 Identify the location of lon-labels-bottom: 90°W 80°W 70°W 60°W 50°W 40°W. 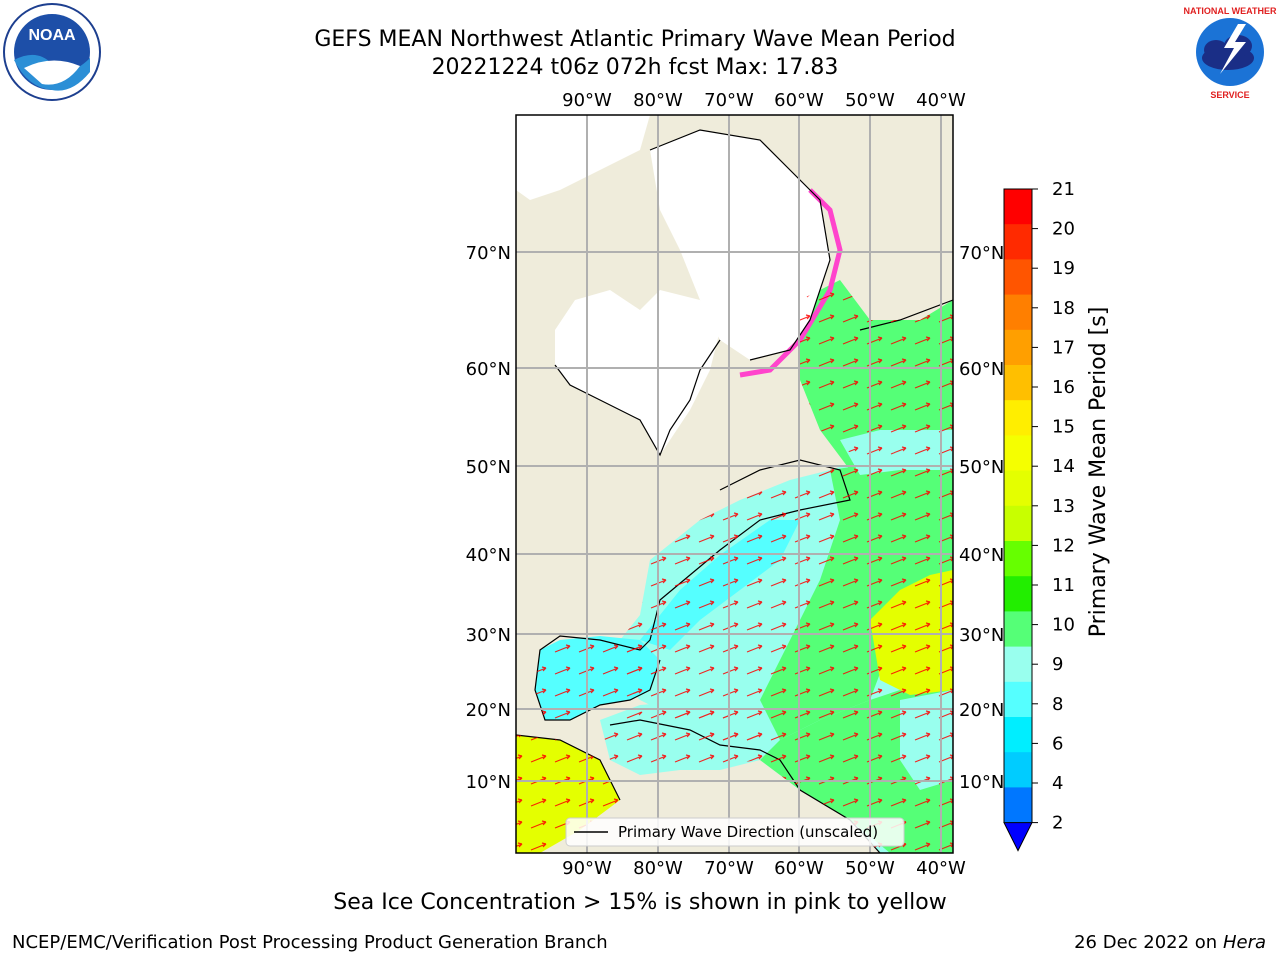
(764, 868).